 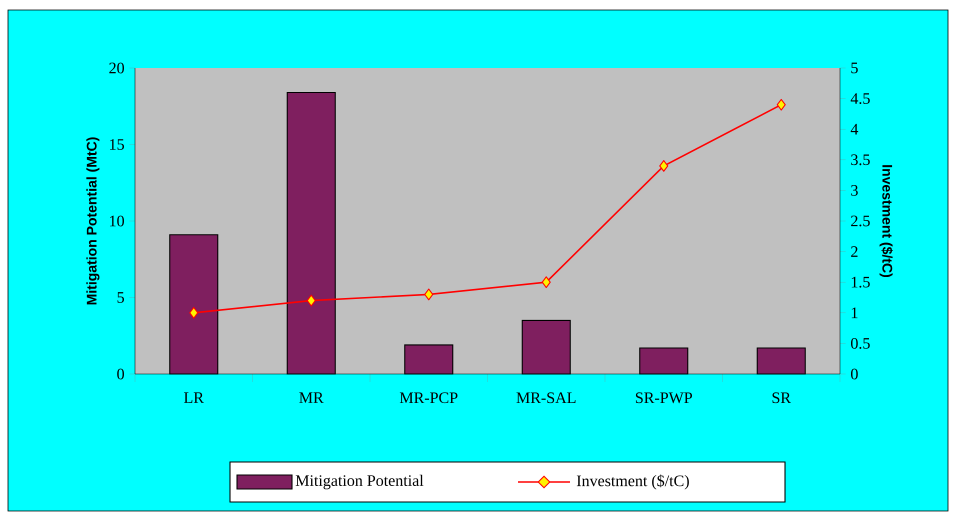 I want to click on y2-tick-label: 3, so click(x=854, y=190).